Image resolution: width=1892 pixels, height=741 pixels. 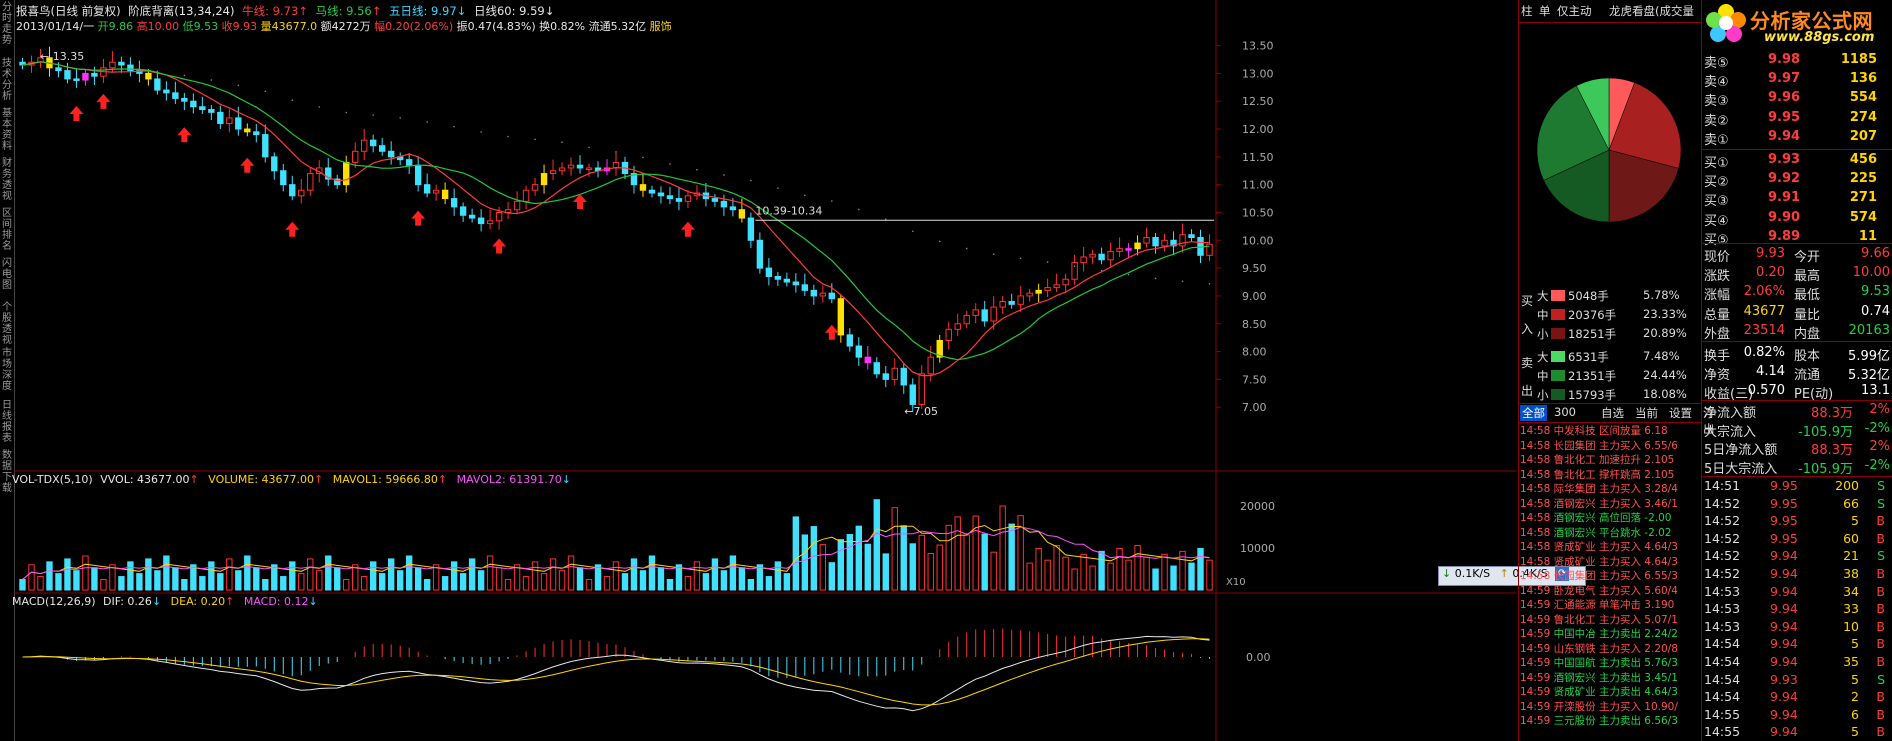 What do you see at coordinates (1597, 604) in the screenshot?
I see `ticker-row: 14:59 汇通能源 单笔冲击 3.190` at bounding box center [1597, 604].